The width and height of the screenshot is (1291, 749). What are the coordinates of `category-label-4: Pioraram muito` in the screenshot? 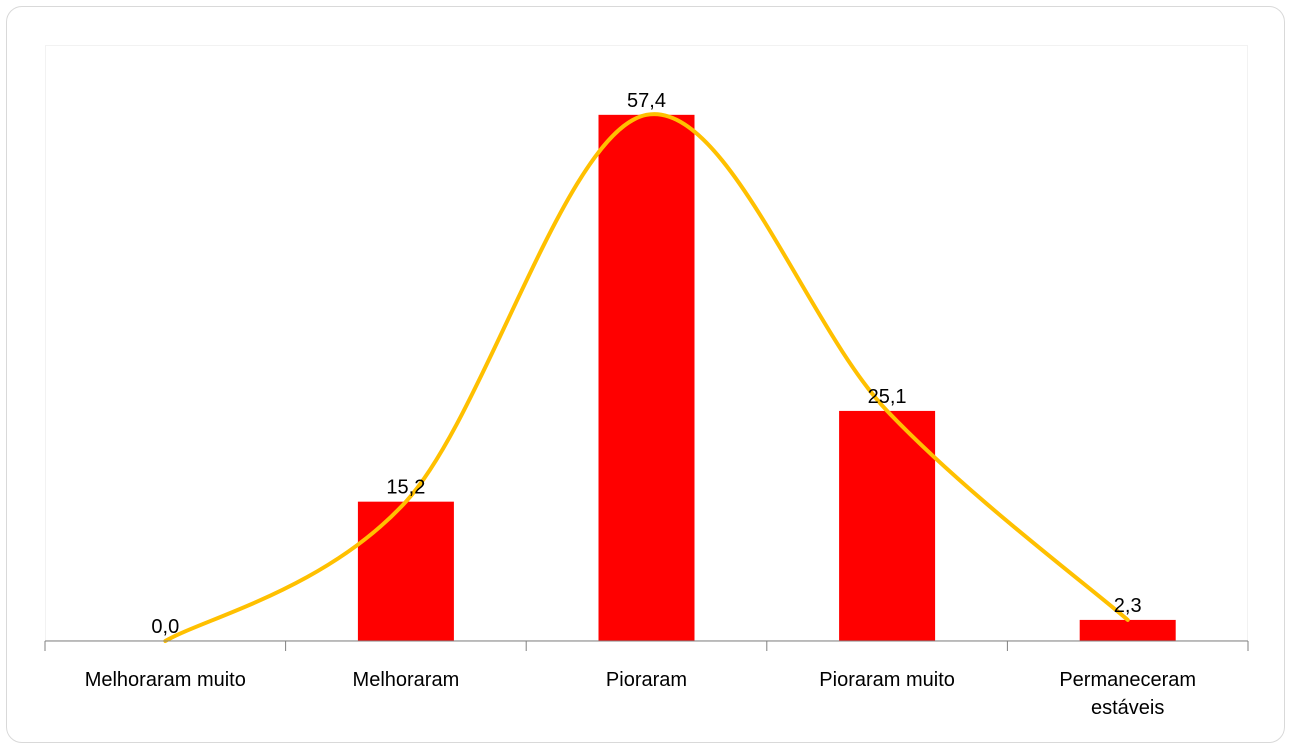 It's located at (887, 680).